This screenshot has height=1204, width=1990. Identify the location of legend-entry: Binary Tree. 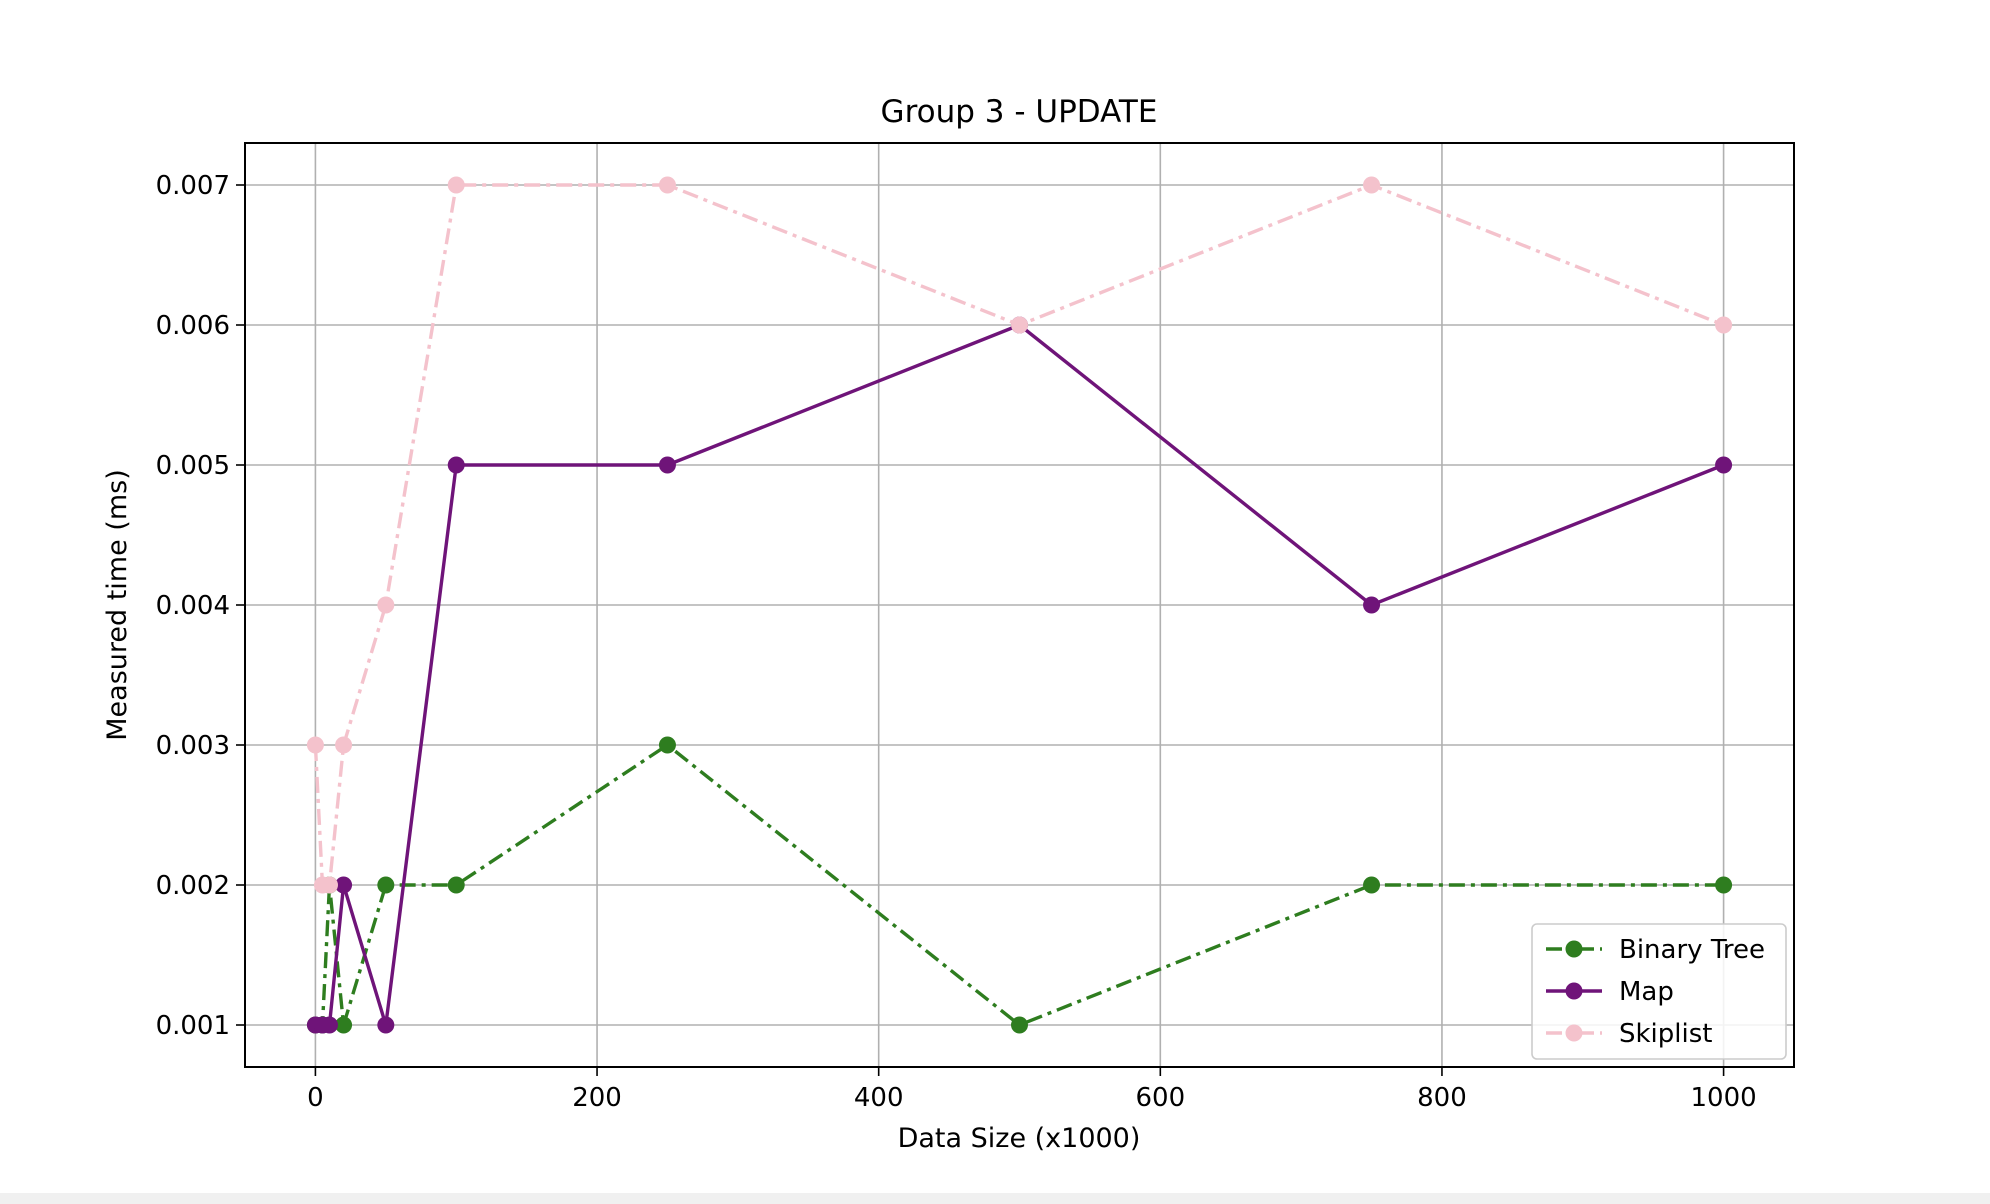
(1655, 950).